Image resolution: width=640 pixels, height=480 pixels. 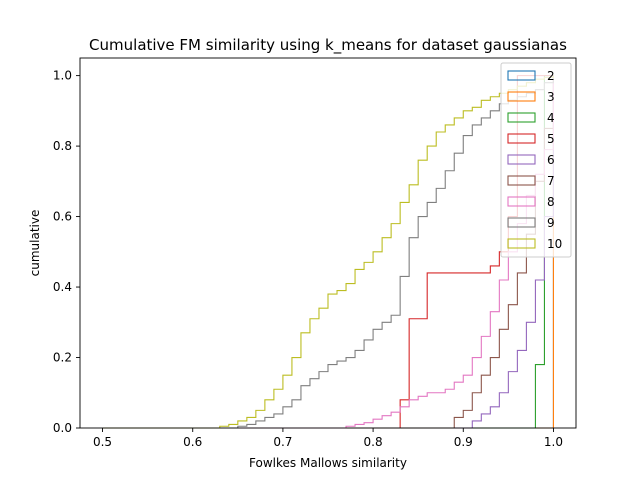 I want to click on x-tick-label: 0.8, so click(x=373, y=442).